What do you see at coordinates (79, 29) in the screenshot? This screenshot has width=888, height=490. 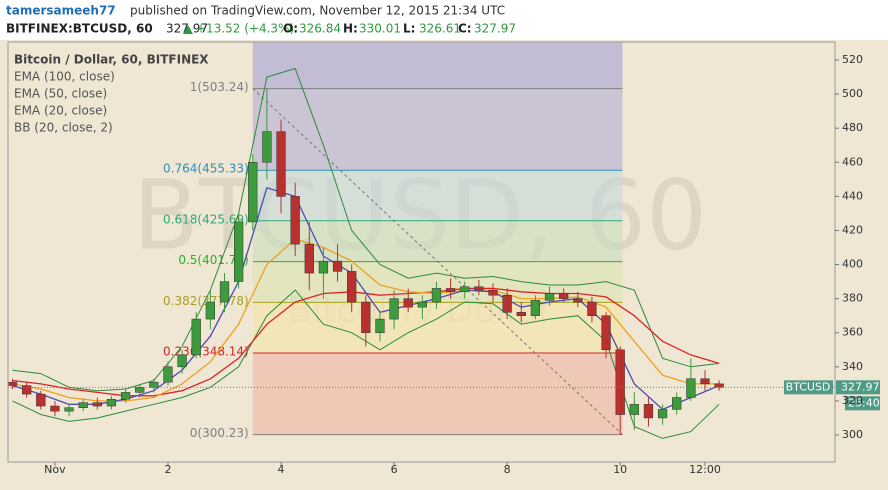 I see `symbol: BITFINEX:BTCUSD, 60` at bounding box center [79, 29].